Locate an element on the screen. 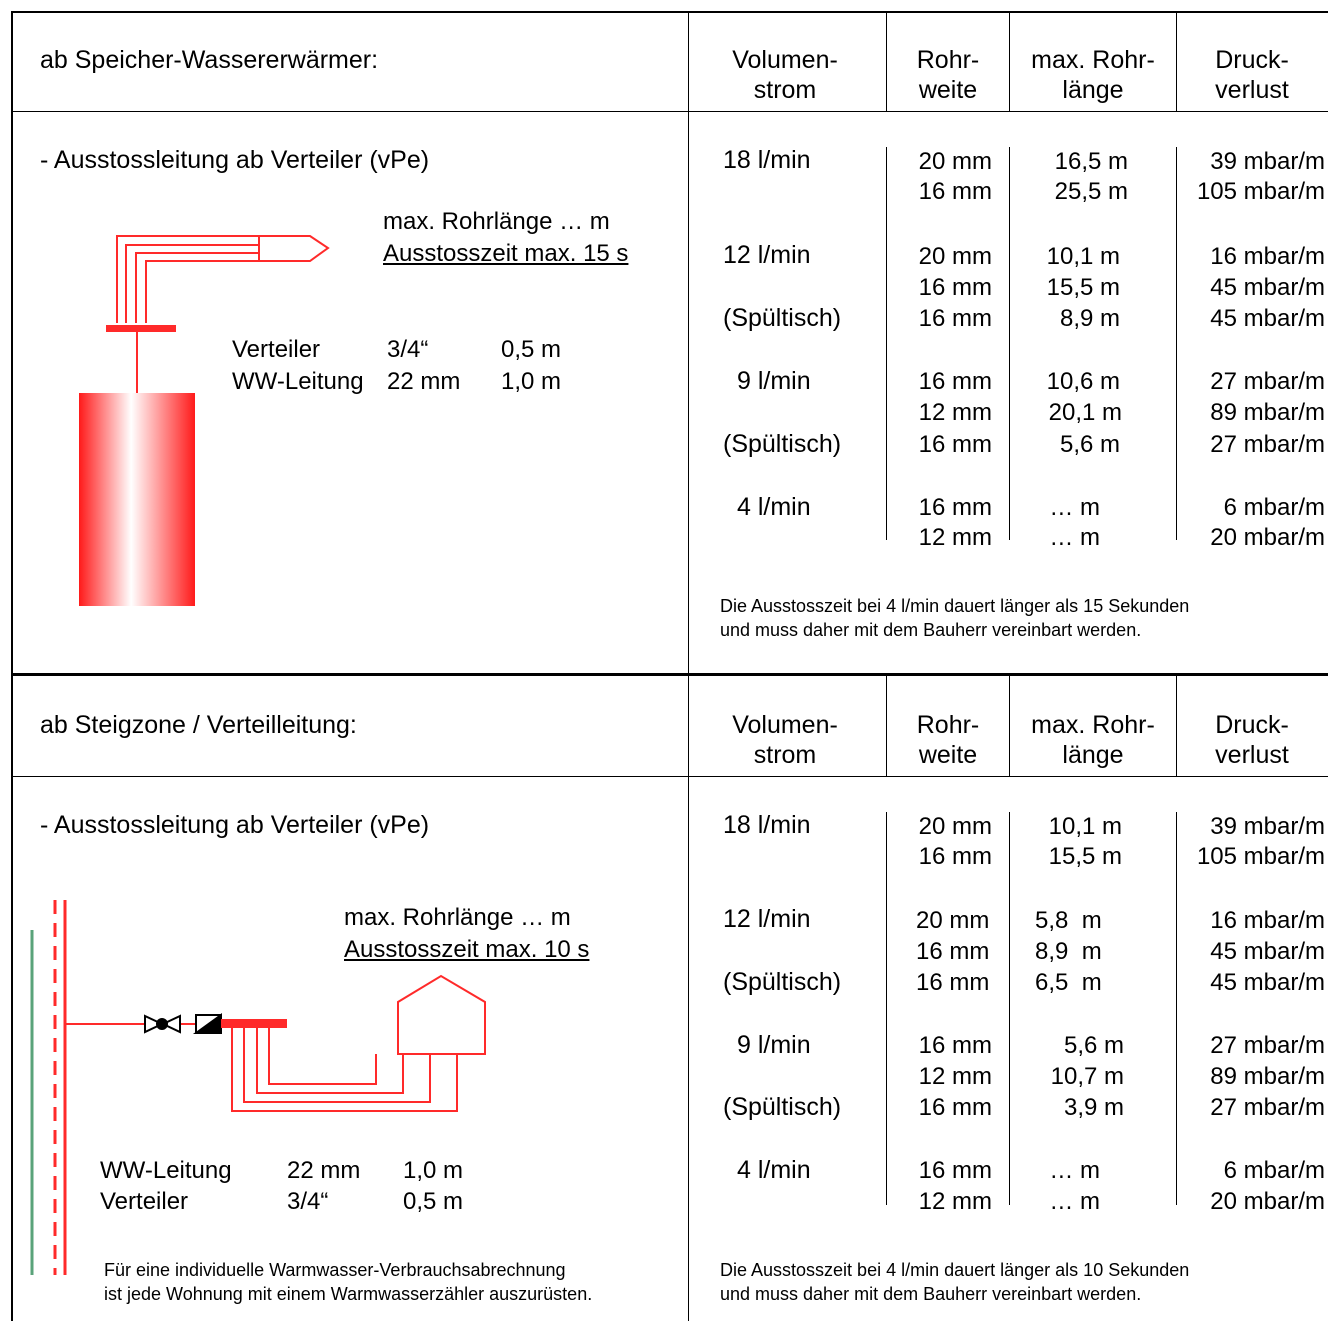  table-cell-laenge: 10,6 m is located at coordinates (1083, 381).